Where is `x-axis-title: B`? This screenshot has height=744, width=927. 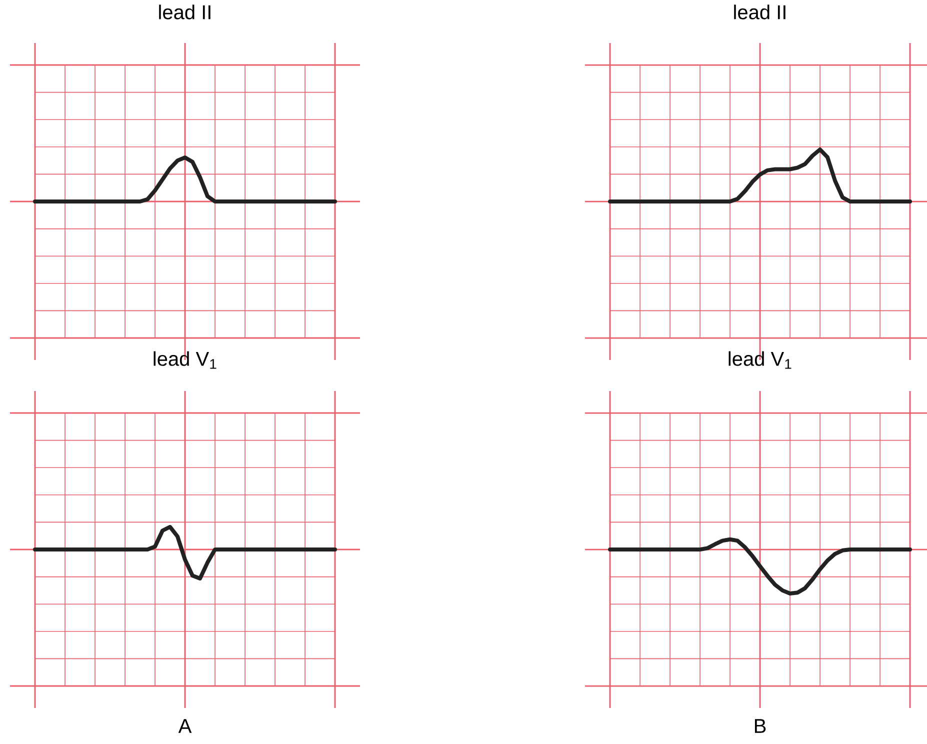 x-axis-title: B is located at coordinates (760, 726).